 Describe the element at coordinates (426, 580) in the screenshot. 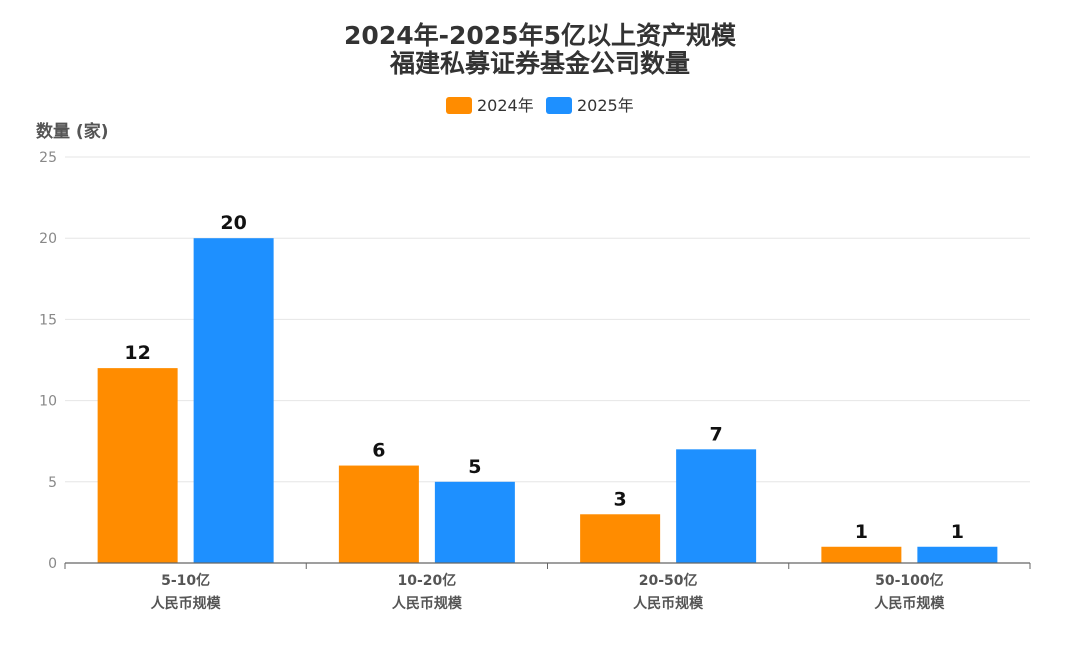

I see `x-tick-label: 10-20亿` at that location.